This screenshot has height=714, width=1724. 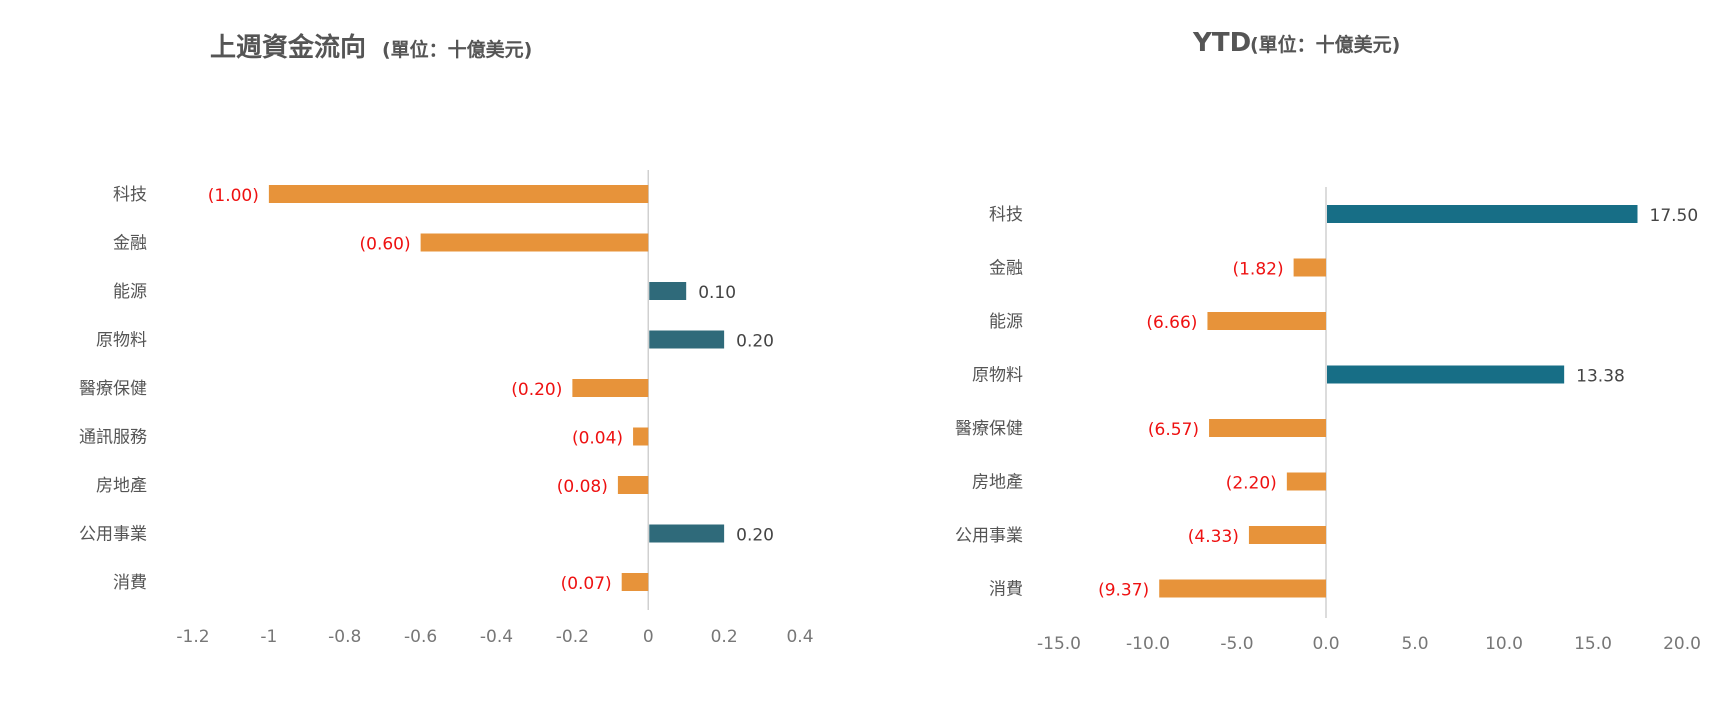 I want to click on chart1-tick-label: -0.4, so click(x=496, y=637).